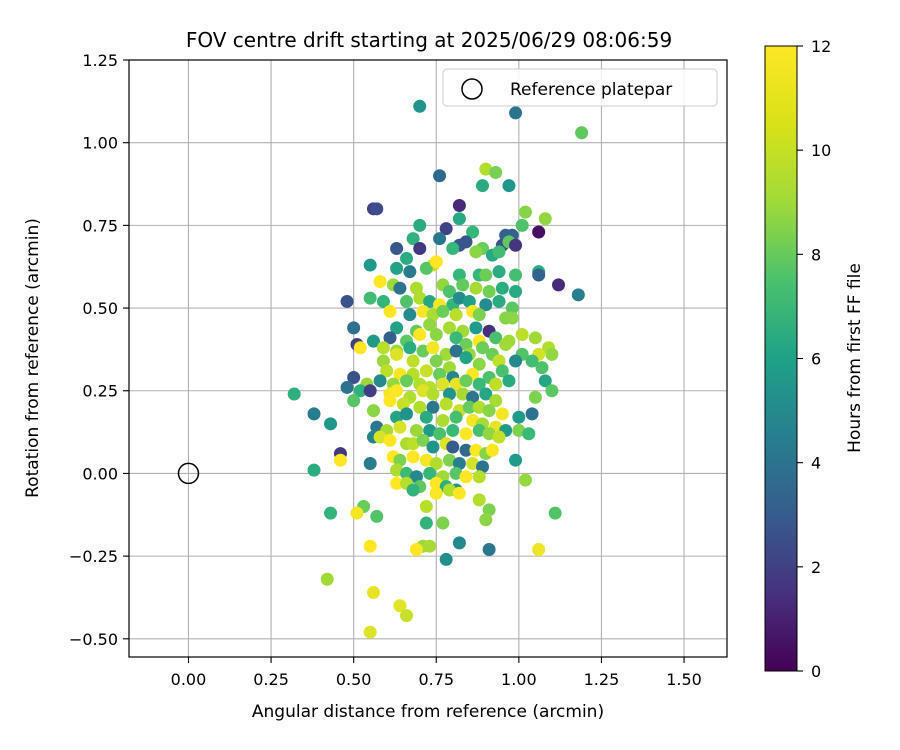 The width and height of the screenshot is (900, 750). Describe the element at coordinates (591, 90) in the screenshot. I see `legend-label: Reference platepar` at that location.